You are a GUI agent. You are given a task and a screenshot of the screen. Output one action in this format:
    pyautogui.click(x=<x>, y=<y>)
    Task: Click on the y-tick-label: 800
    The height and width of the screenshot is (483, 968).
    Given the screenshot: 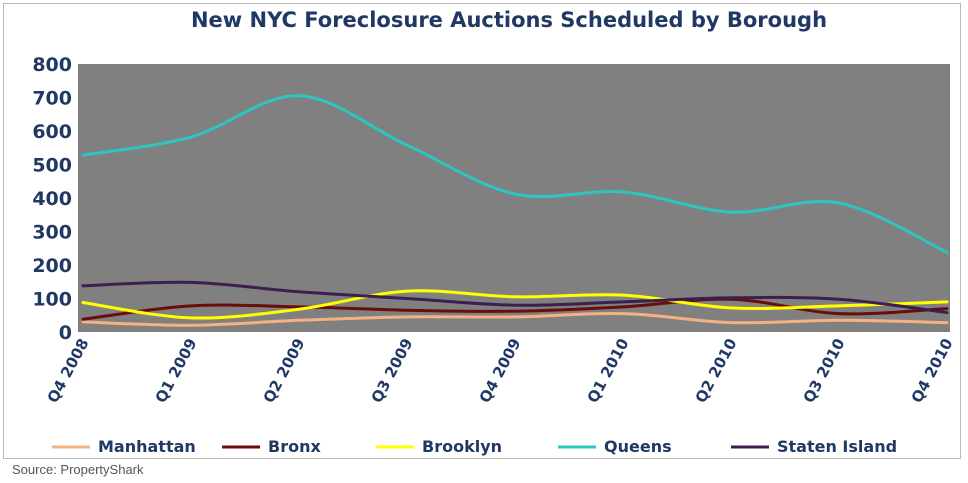 What is the action you would take?
    pyautogui.click(x=52, y=65)
    